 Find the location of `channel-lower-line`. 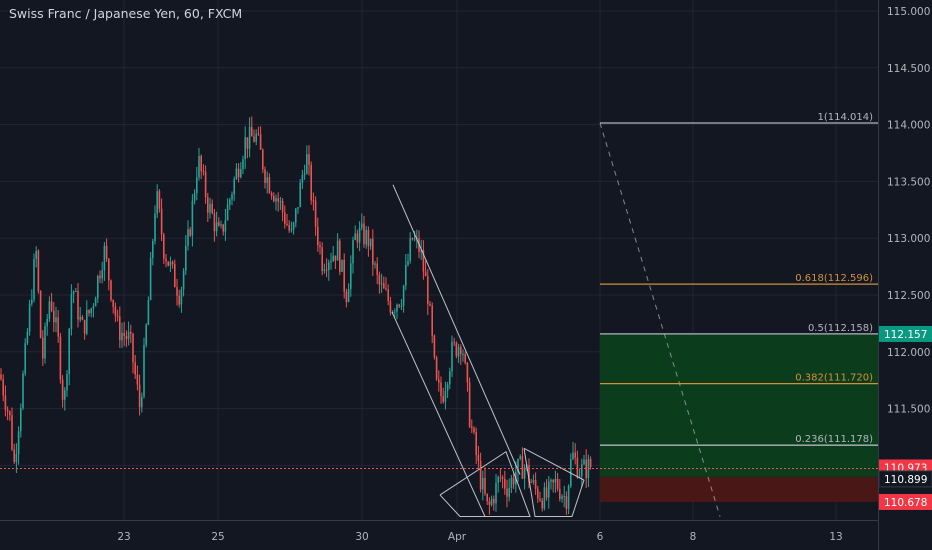

channel-lower-line is located at coordinates (438, 414).